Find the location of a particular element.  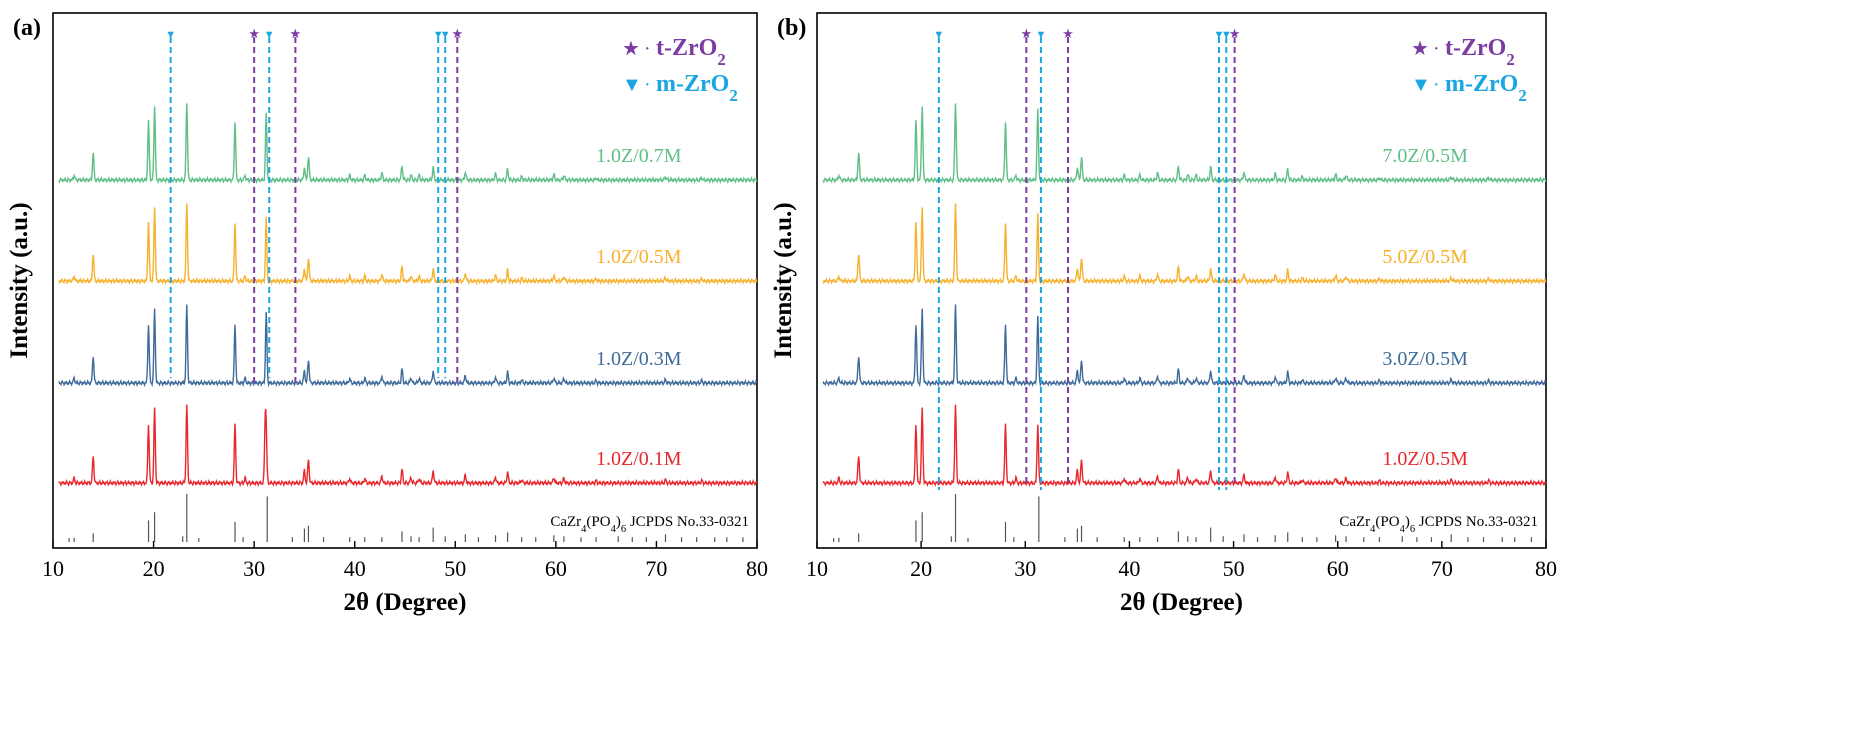

xrd-trace-50Z05M is located at coordinates (1184, 244).